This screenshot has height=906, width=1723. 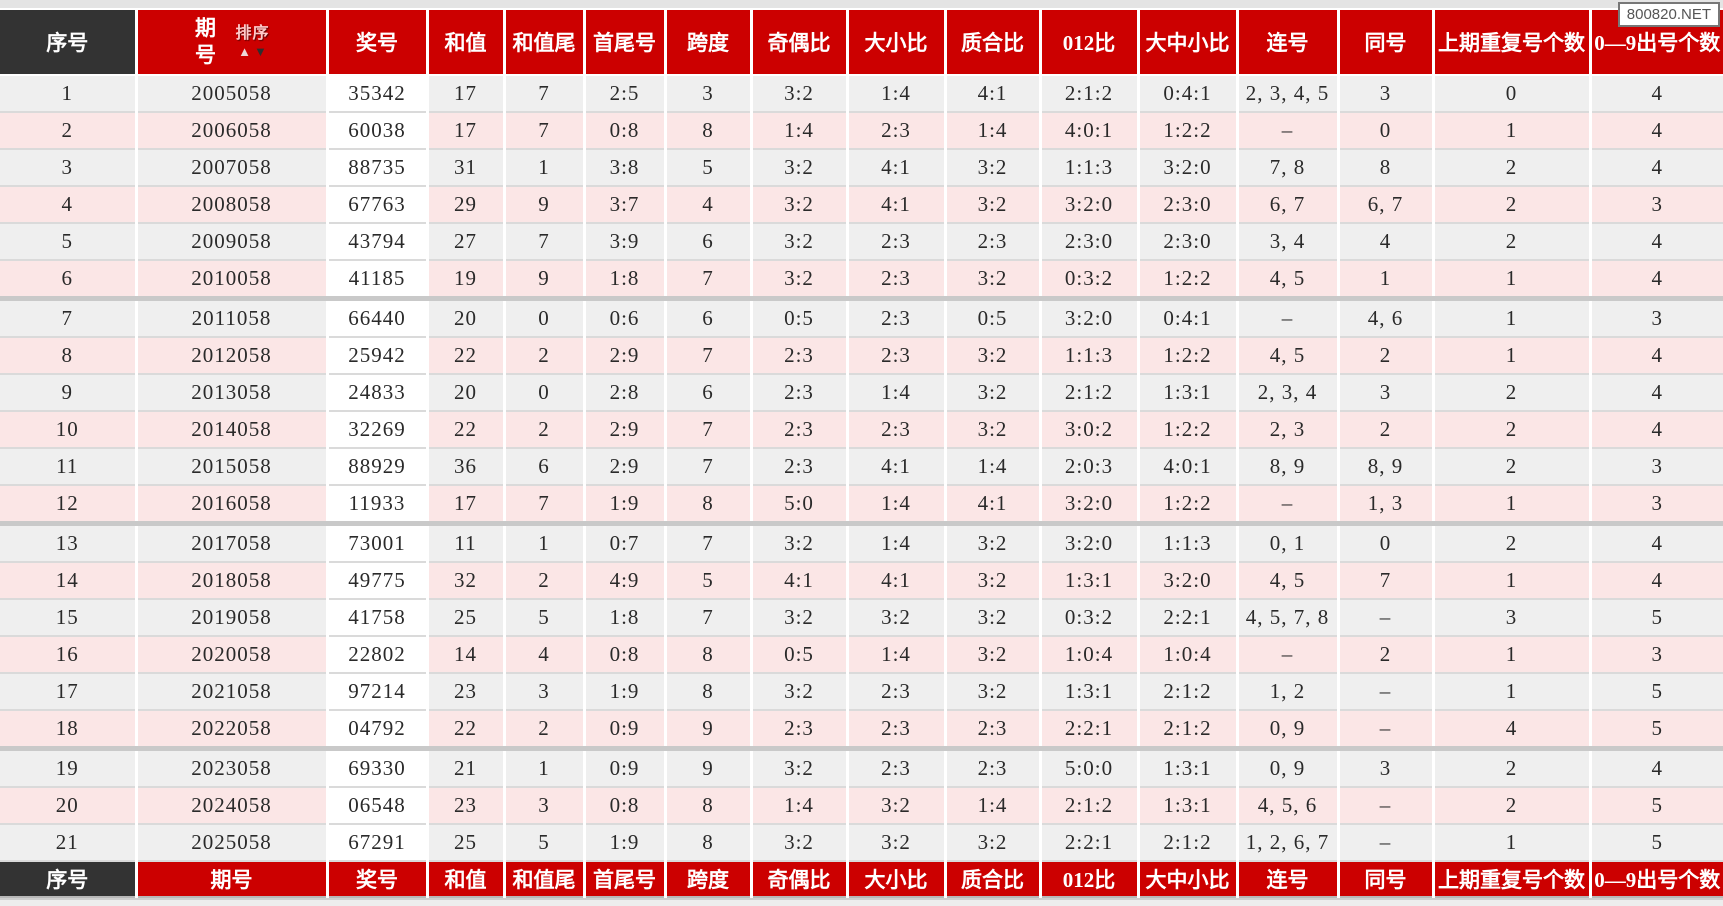 What do you see at coordinates (232, 767) in the screenshot?
I see `cell-period: 2023058` at bounding box center [232, 767].